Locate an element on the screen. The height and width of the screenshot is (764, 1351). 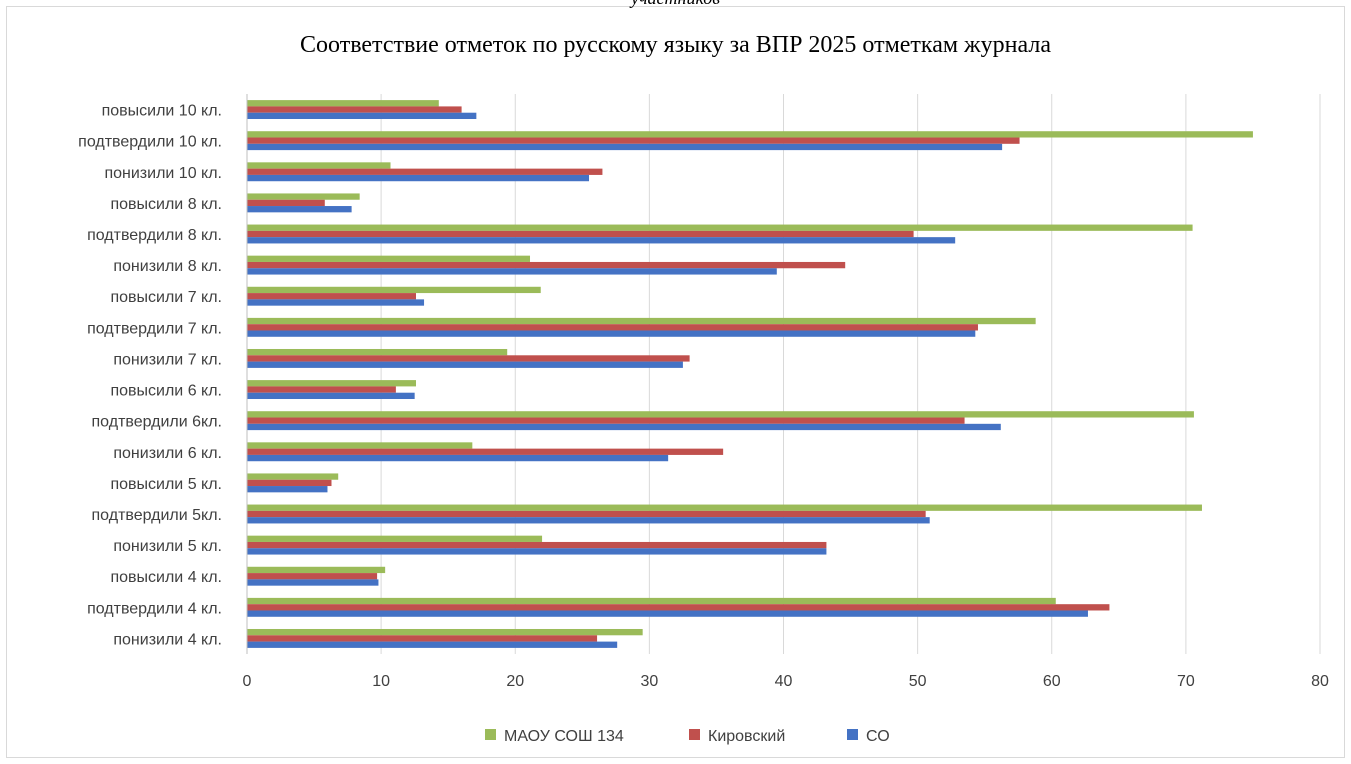
legend-label: СО is located at coordinates (878, 736).